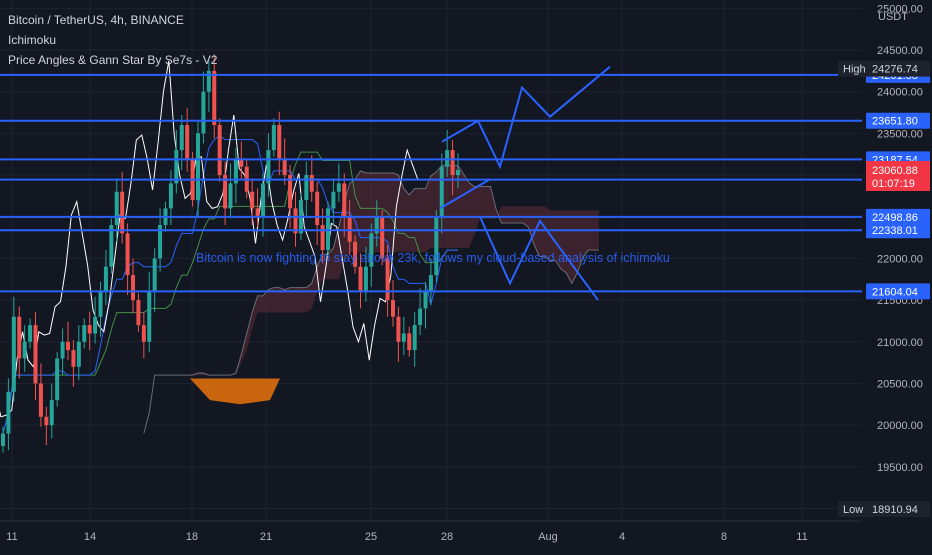  Describe the element at coordinates (447, 537) in the screenshot. I see `x-tick-label: 28` at that location.